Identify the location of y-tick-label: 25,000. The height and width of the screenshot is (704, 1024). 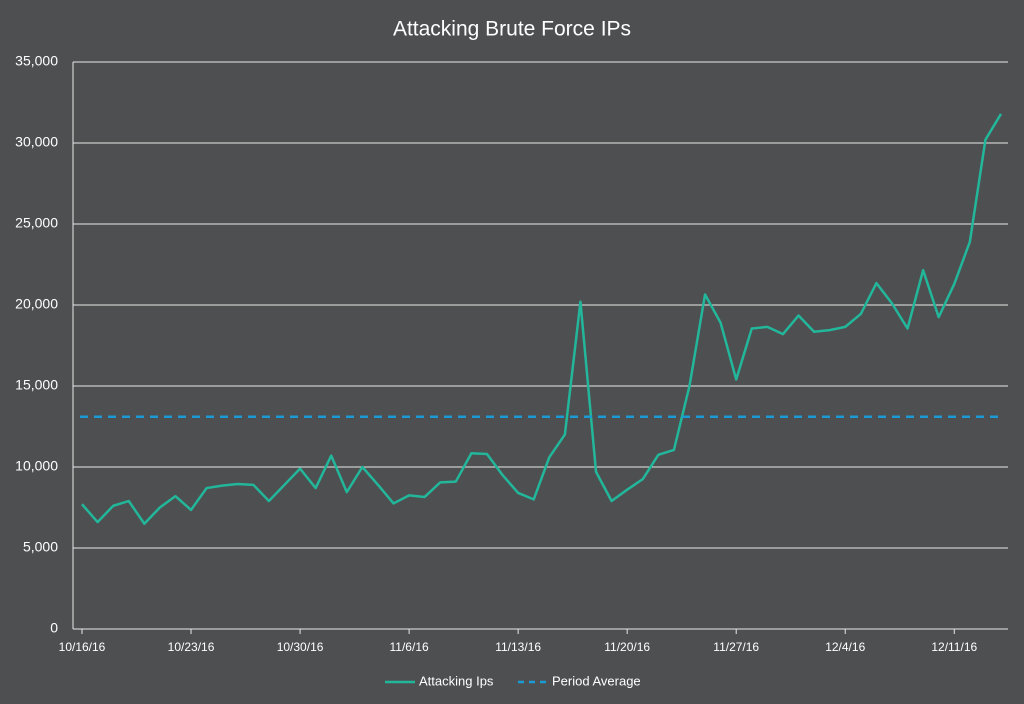
(36, 223).